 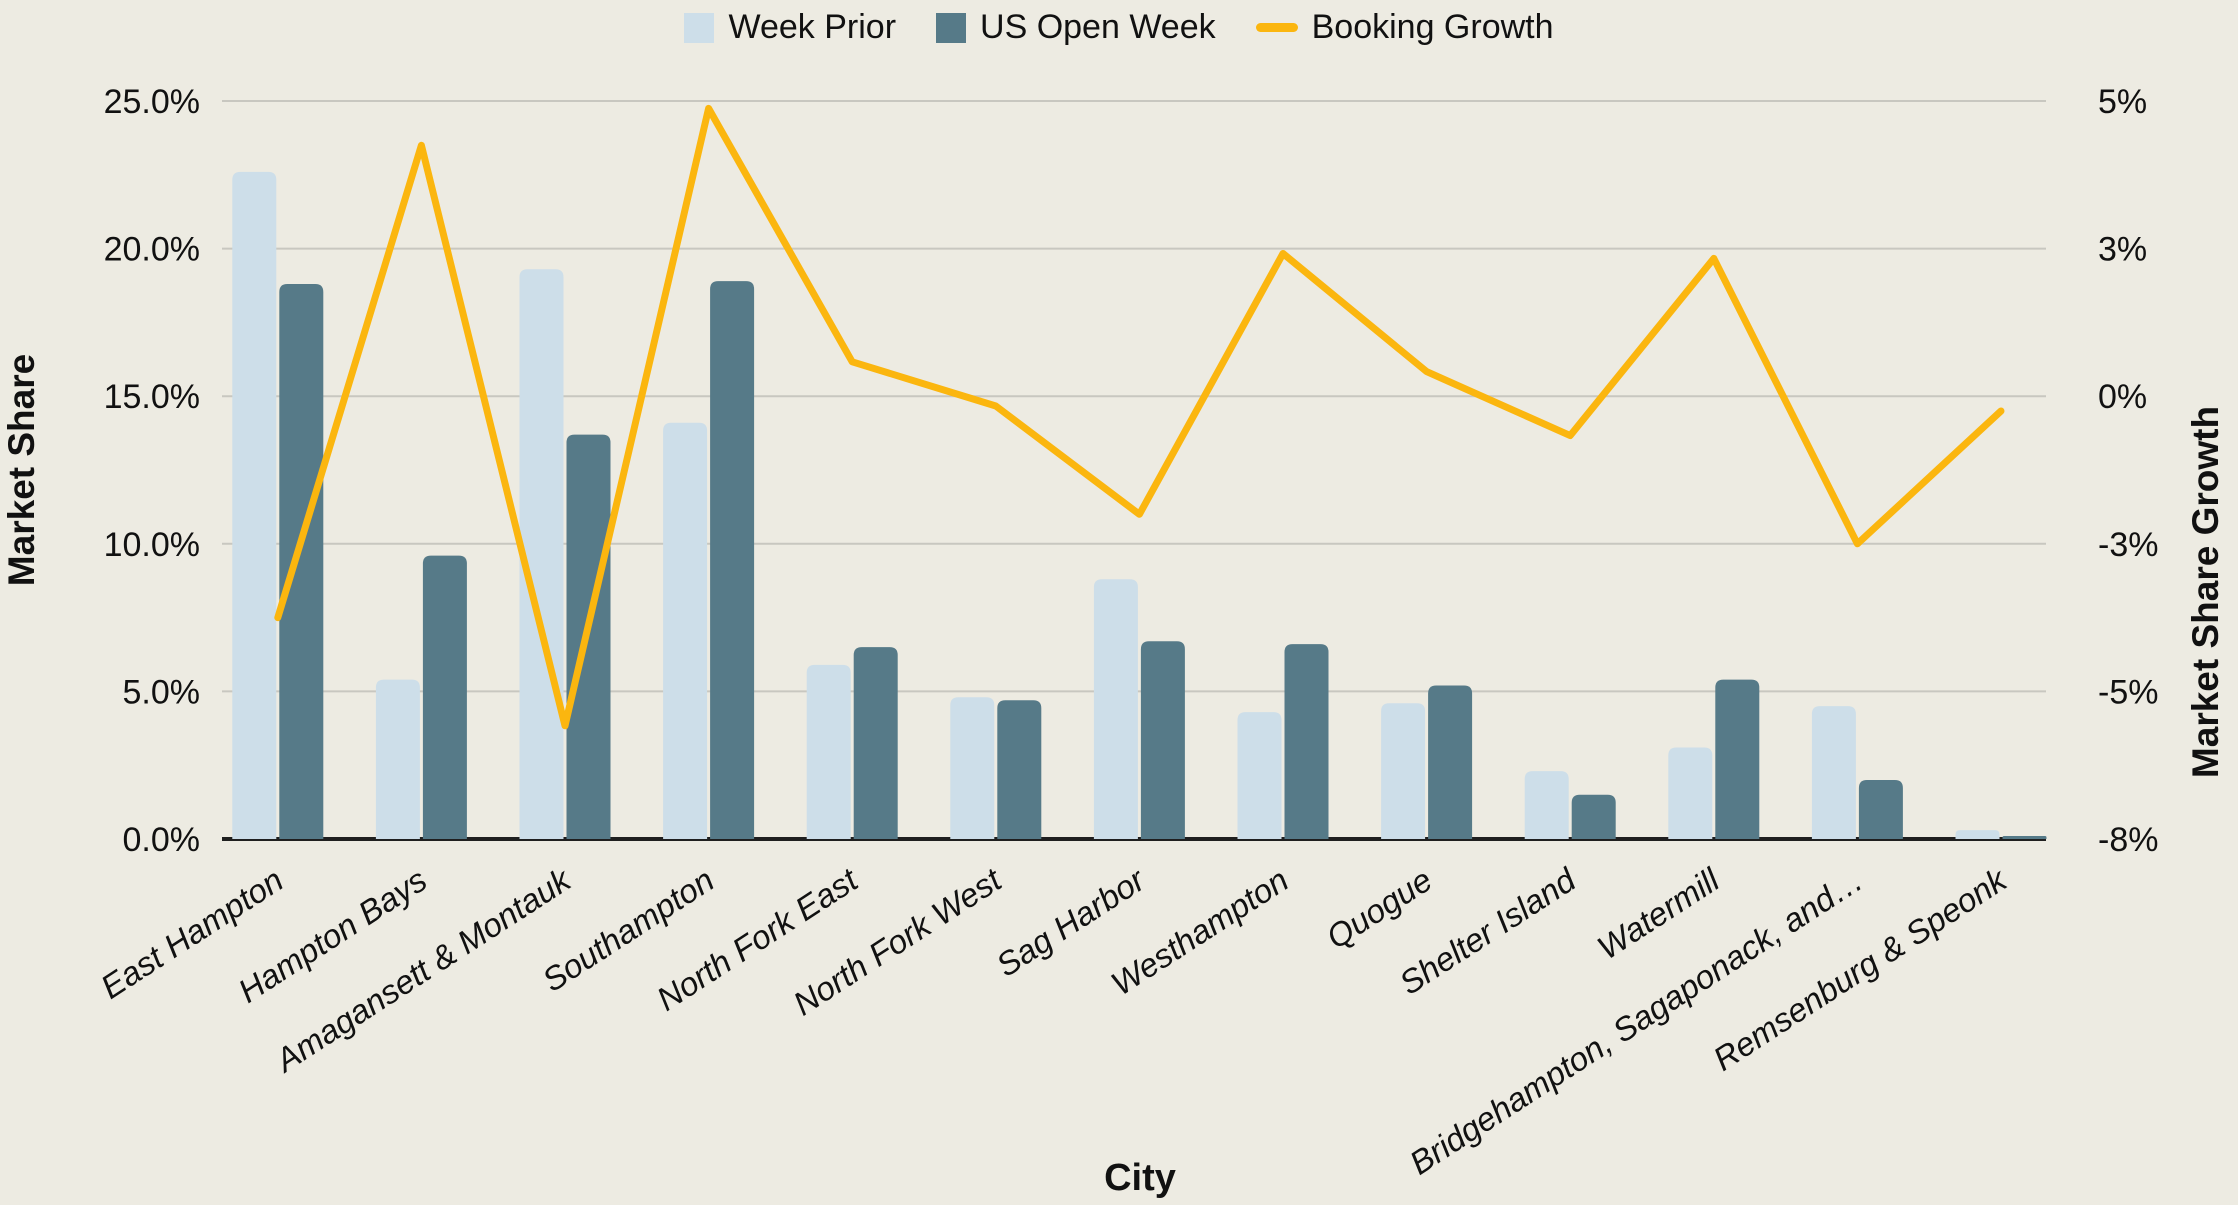 I want to click on week-prior-swatch-icon, so click(x=699, y=27).